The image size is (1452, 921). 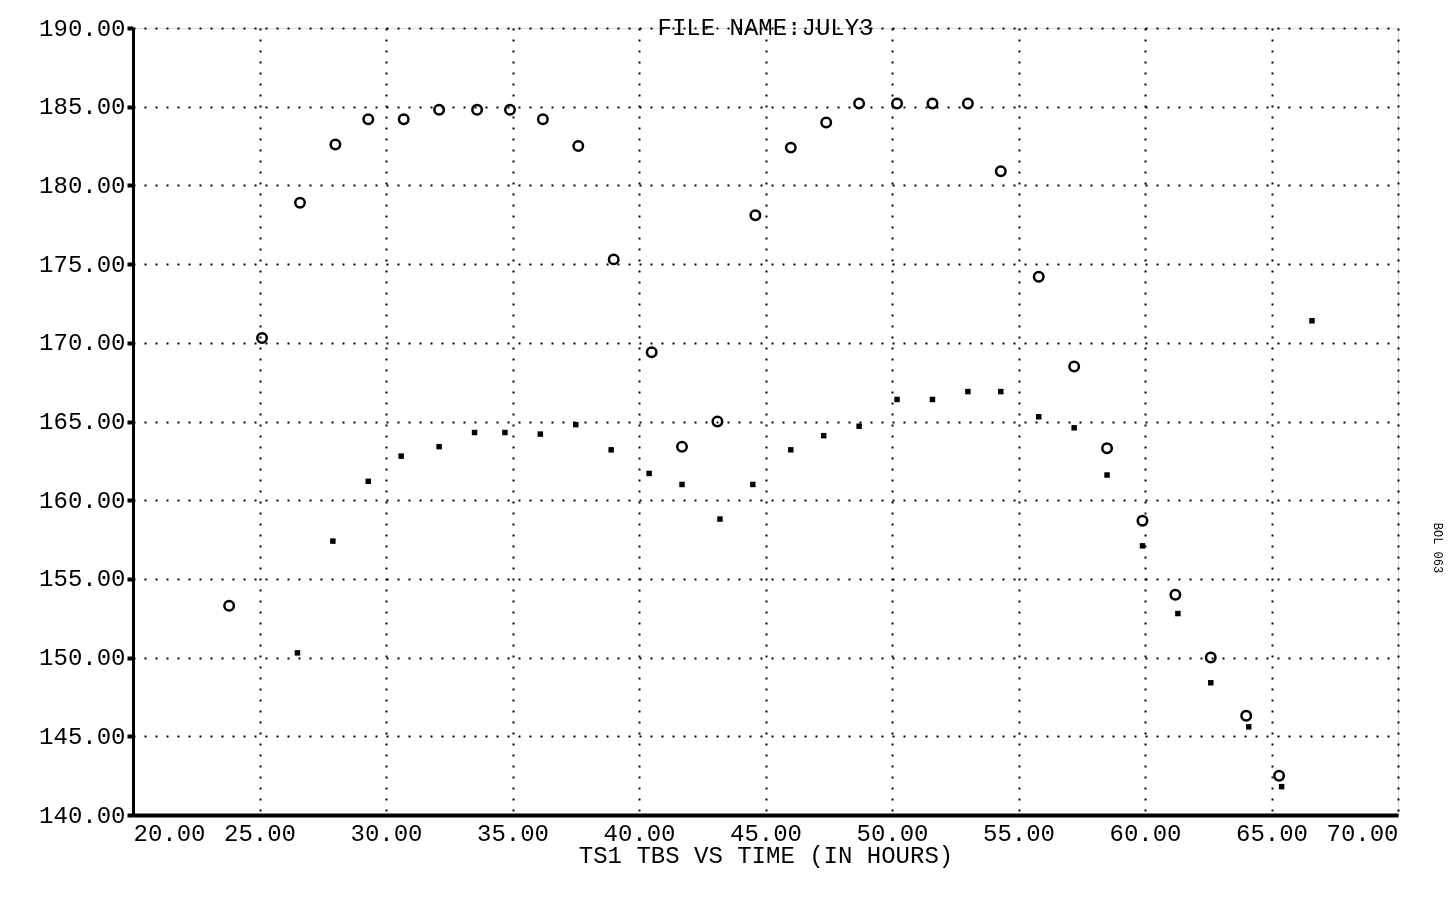 I want to click on x-tick-label: 60.00, so click(x=1145, y=834).